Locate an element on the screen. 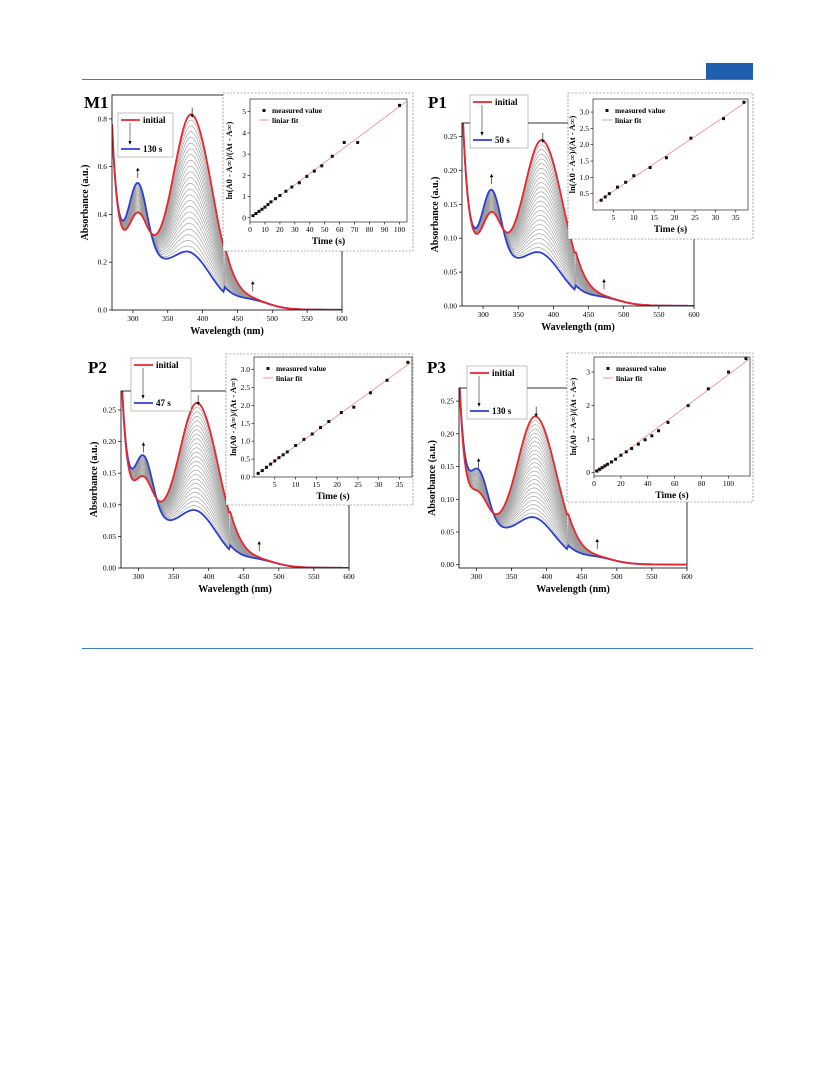  inset-x-tick-label: 40 is located at coordinates (310, 229).